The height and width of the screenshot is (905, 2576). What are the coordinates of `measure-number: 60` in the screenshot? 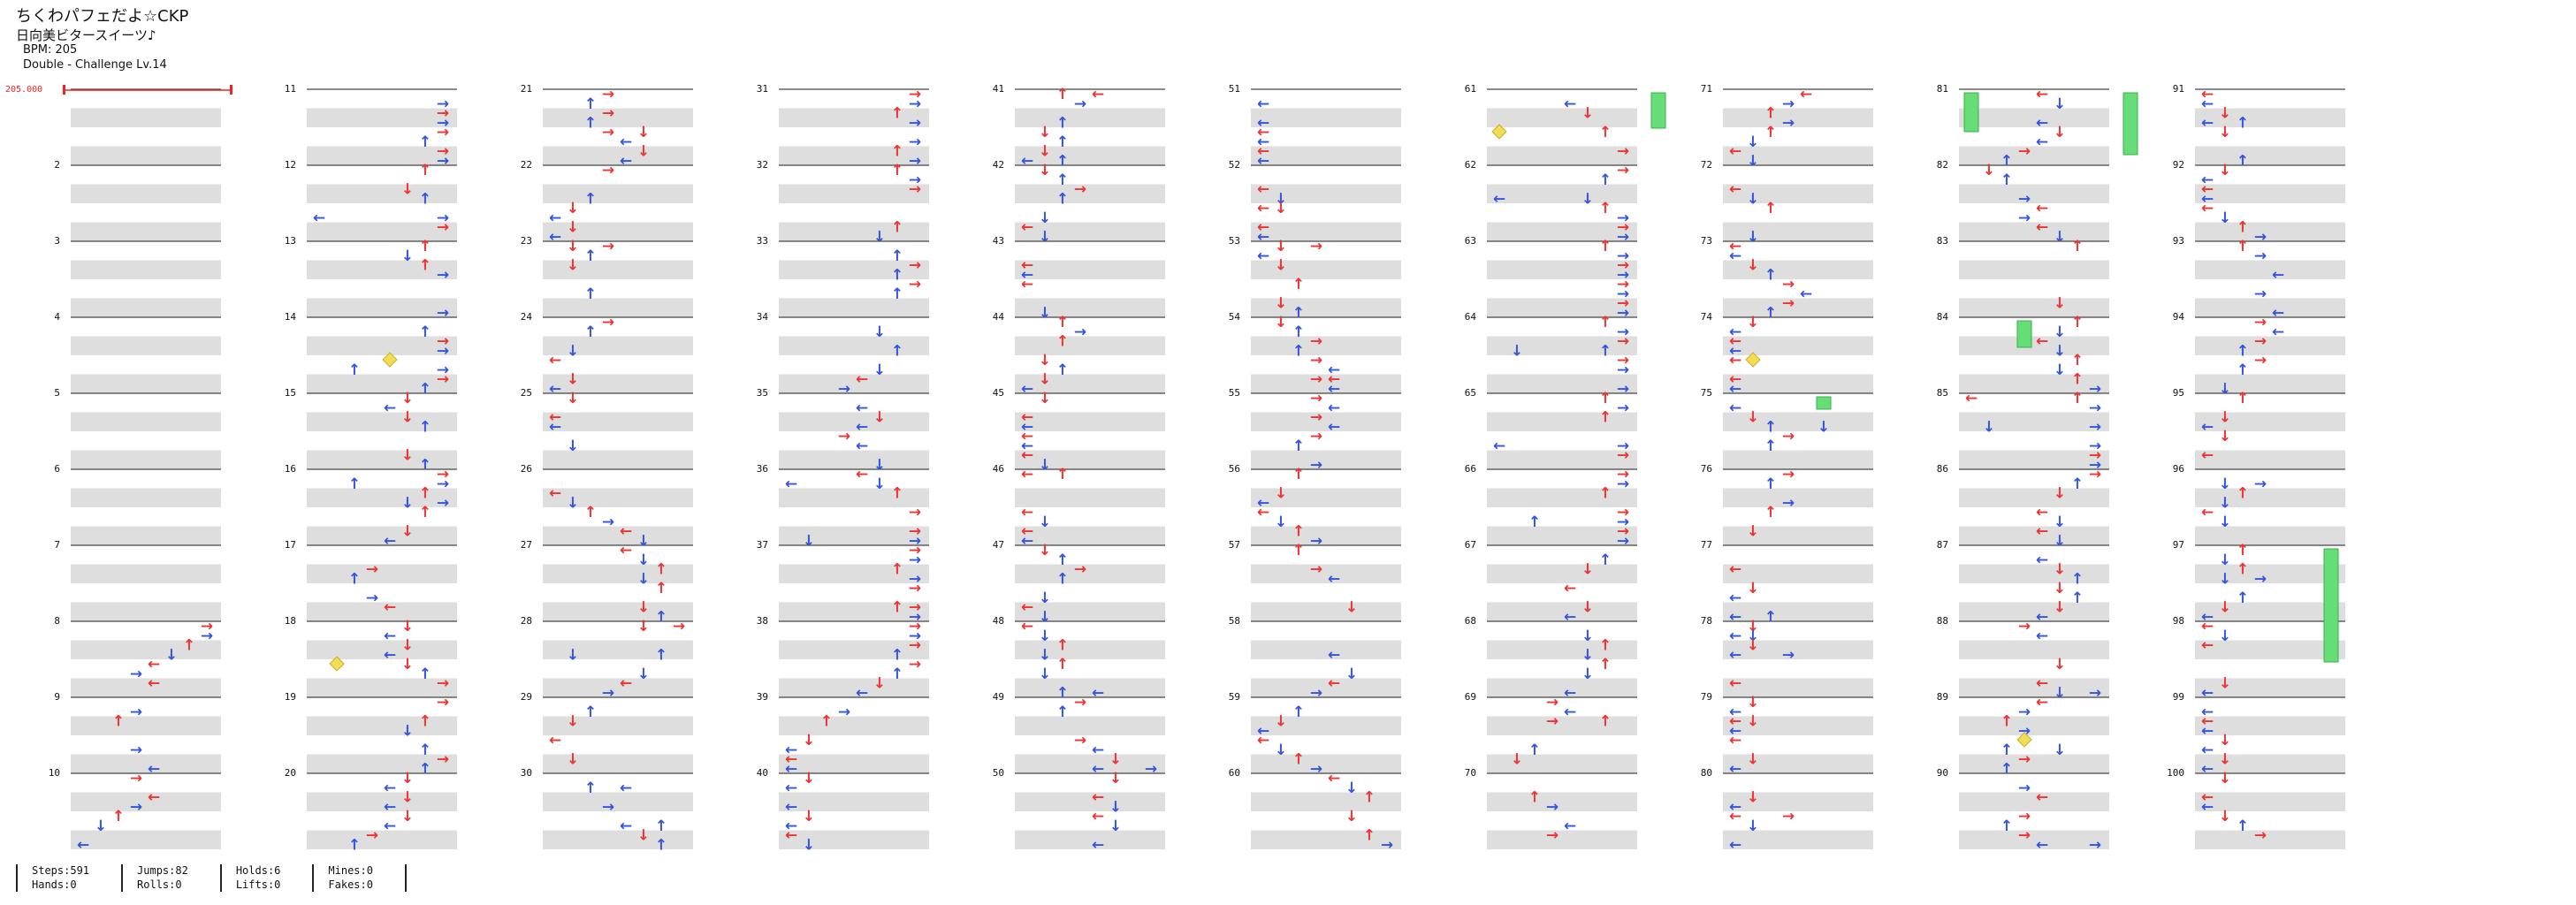 It's located at (1234, 773).